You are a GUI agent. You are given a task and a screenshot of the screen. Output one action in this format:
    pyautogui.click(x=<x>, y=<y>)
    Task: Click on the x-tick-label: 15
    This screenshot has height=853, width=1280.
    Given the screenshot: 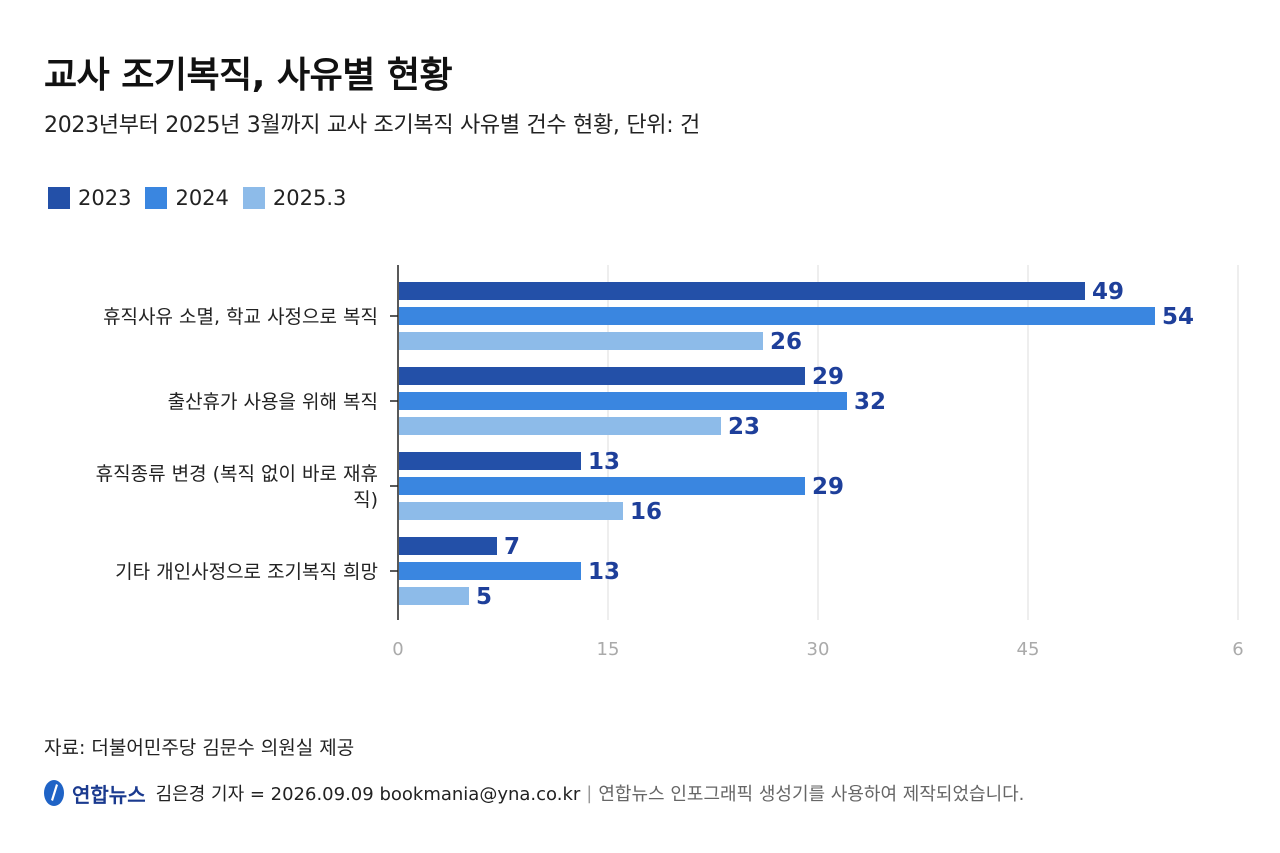 What is the action you would take?
    pyautogui.click(x=608, y=649)
    